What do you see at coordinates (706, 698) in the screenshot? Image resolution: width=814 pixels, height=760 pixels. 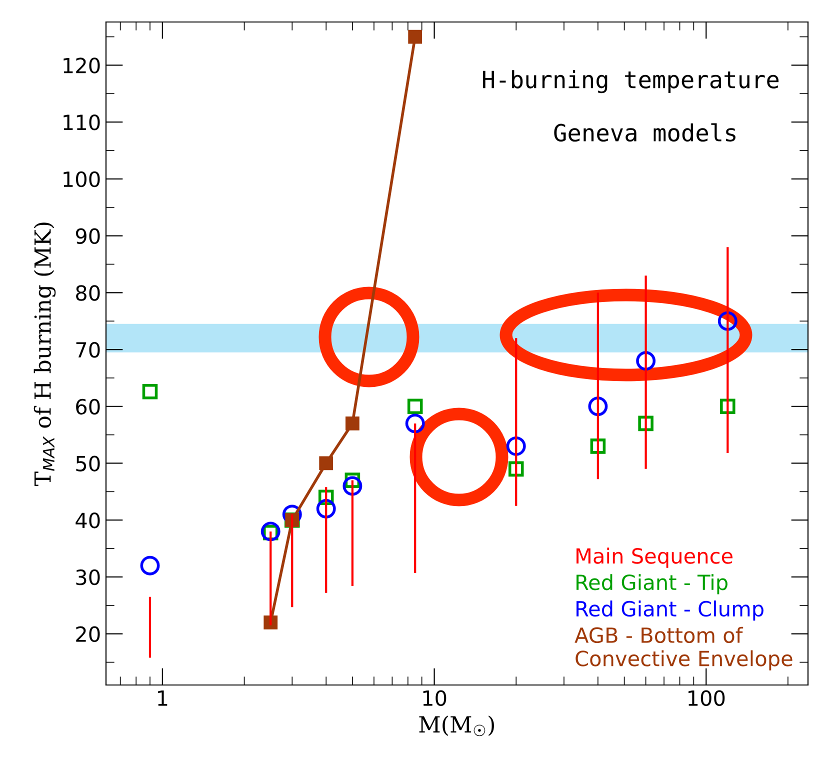 I see `x-tick-label: 100` at bounding box center [706, 698].